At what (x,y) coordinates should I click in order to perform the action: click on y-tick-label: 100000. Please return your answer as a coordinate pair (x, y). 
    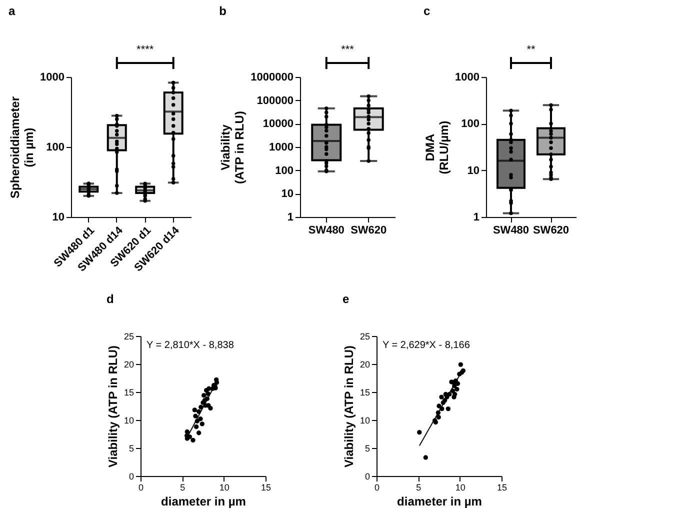
    Looking at the image, I should click on (275, 100).